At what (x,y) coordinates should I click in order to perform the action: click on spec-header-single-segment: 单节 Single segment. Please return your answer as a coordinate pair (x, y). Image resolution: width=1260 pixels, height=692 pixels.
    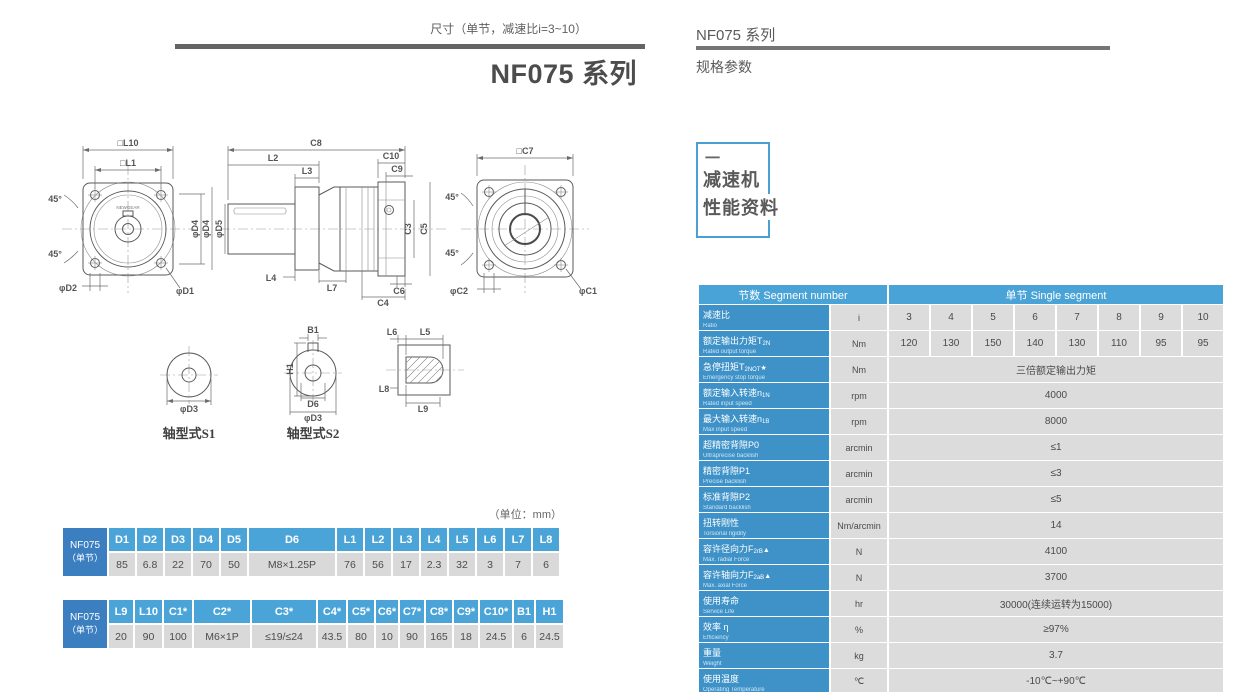
    Looking at the image, I should click on (1056, 294).